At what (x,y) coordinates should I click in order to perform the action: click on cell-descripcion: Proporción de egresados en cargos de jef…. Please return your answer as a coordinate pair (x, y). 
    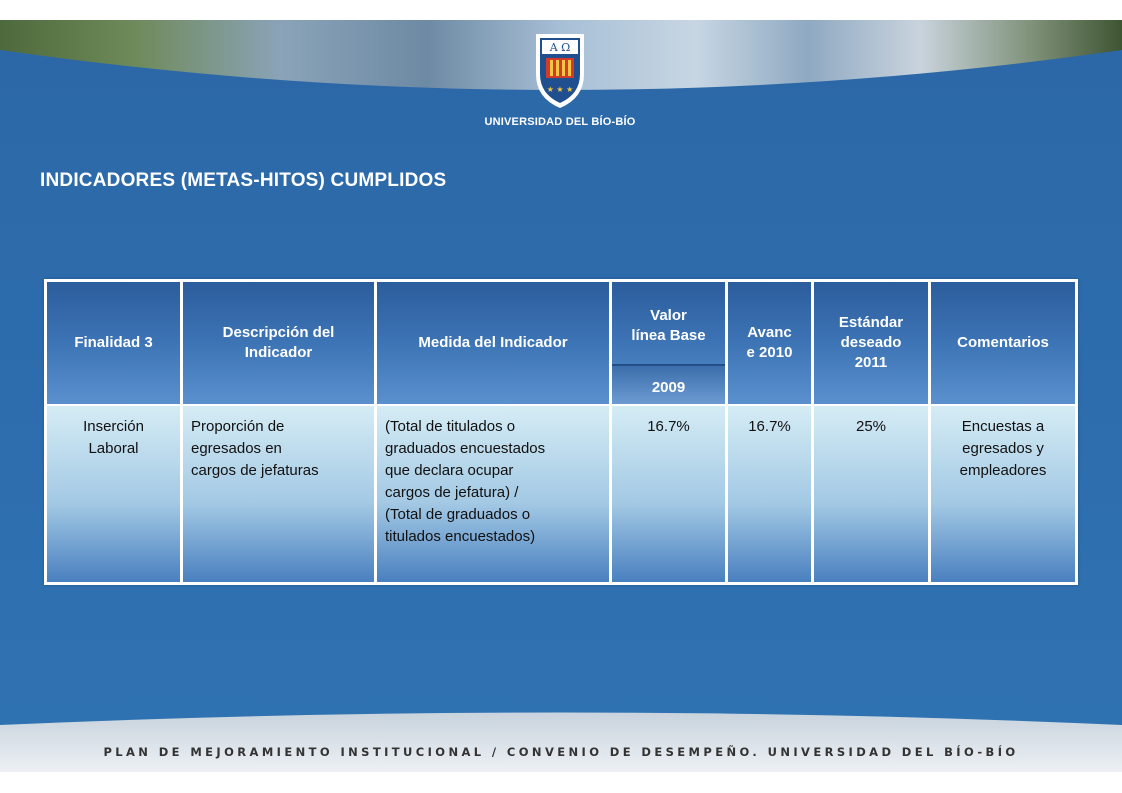
    Looking at the image, I should click on (278, 494).